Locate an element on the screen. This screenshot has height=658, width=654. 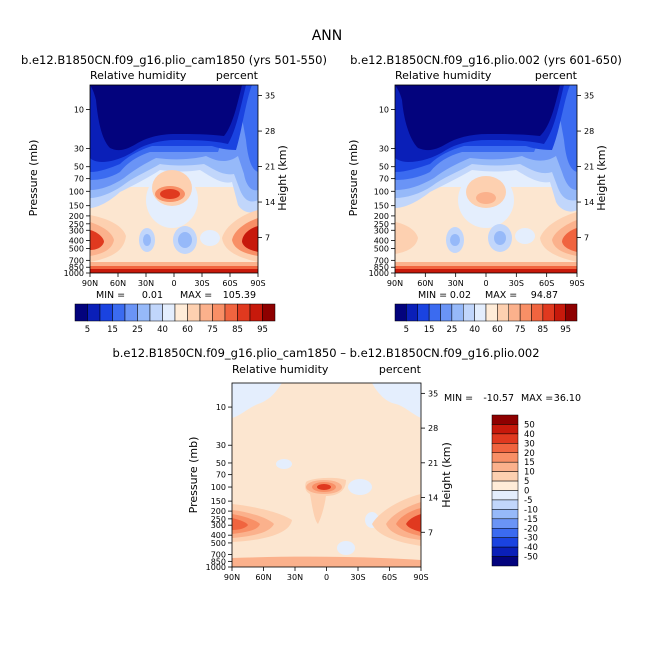
panel-a-height-tick-label: 35 is located at coordinates (270, 96).